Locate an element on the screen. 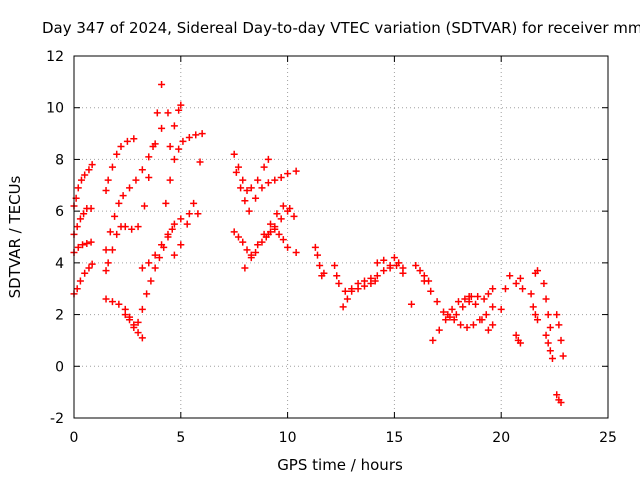 The width and height of the screenshot is (640, 480). y-tick-label: 8 is located at coordinates (59, 160).